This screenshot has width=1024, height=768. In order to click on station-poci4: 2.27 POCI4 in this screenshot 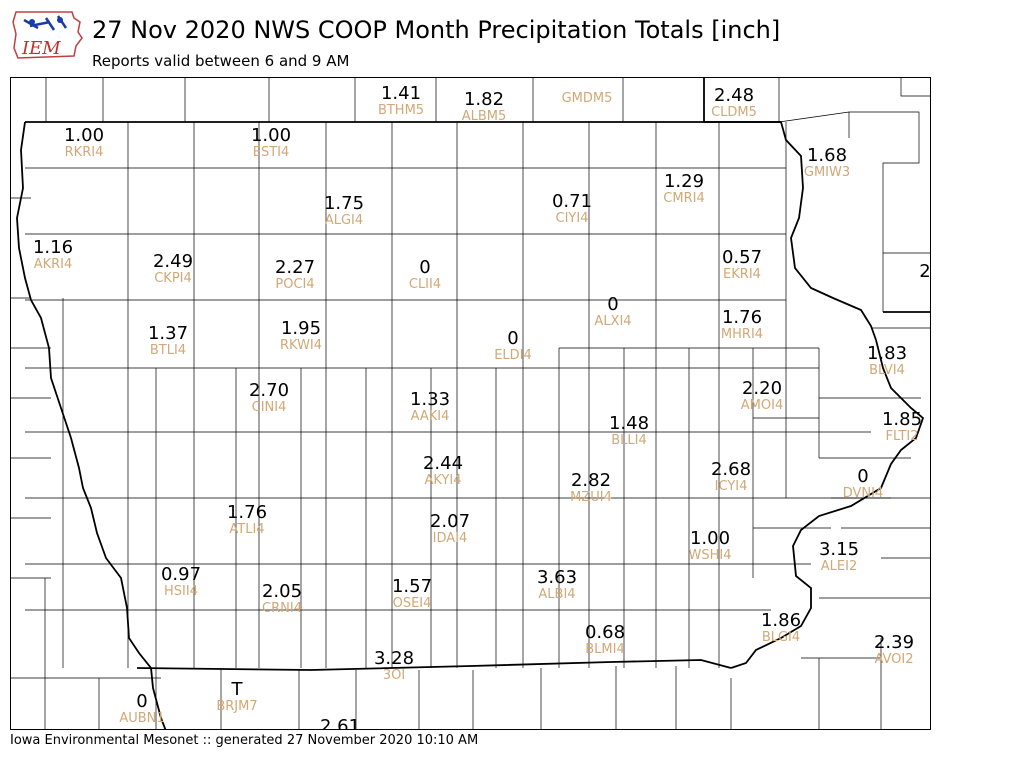, I will do `click(295, 274)`.